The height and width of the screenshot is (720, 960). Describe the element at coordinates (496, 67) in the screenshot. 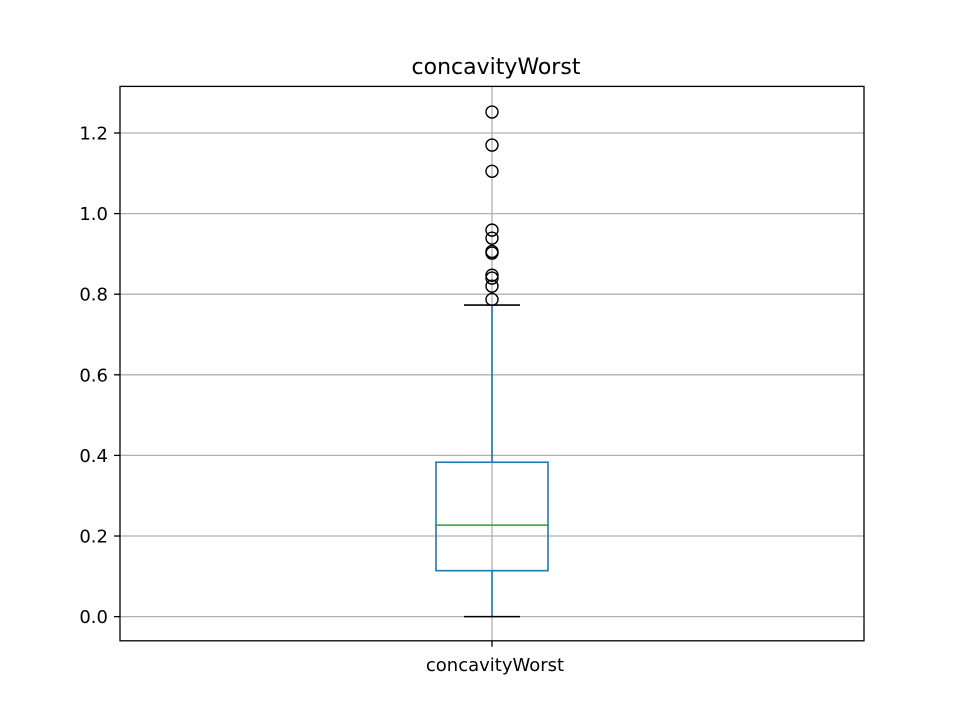

I see `chart-title: concavityWorst` at that location.